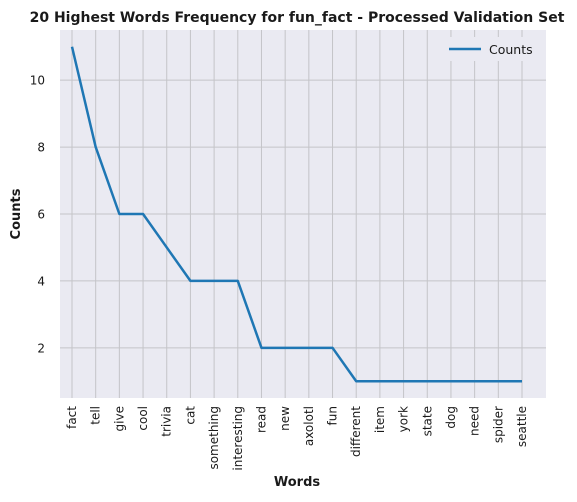  Describe the element at coordinates (96, 415) in the screenshot. I see `x-tick-label: tell` at that location.